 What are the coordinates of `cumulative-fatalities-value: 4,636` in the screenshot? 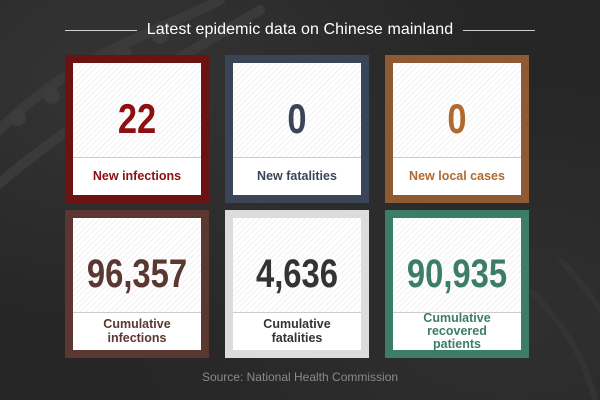 It's located at (297, 274).